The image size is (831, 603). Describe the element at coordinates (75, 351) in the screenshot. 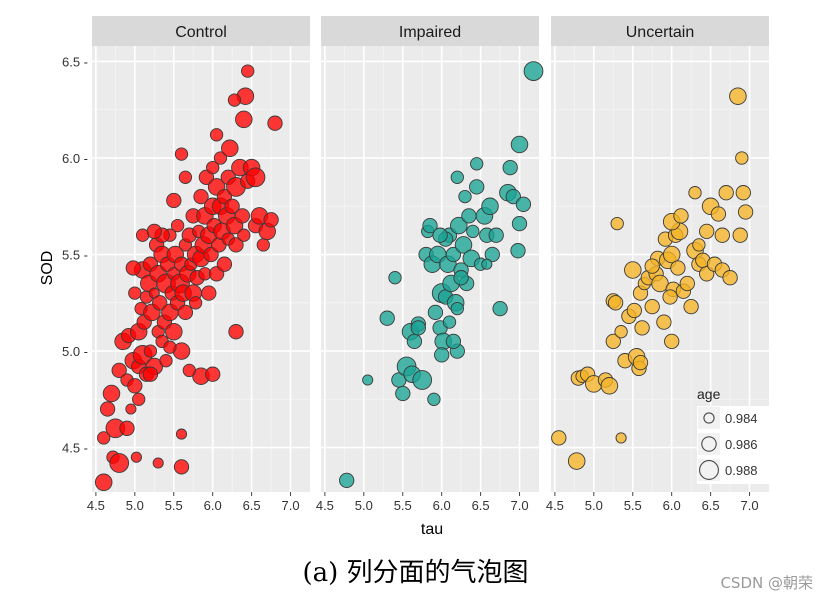

I see `y-tick-label: 5.0 -` at that location.